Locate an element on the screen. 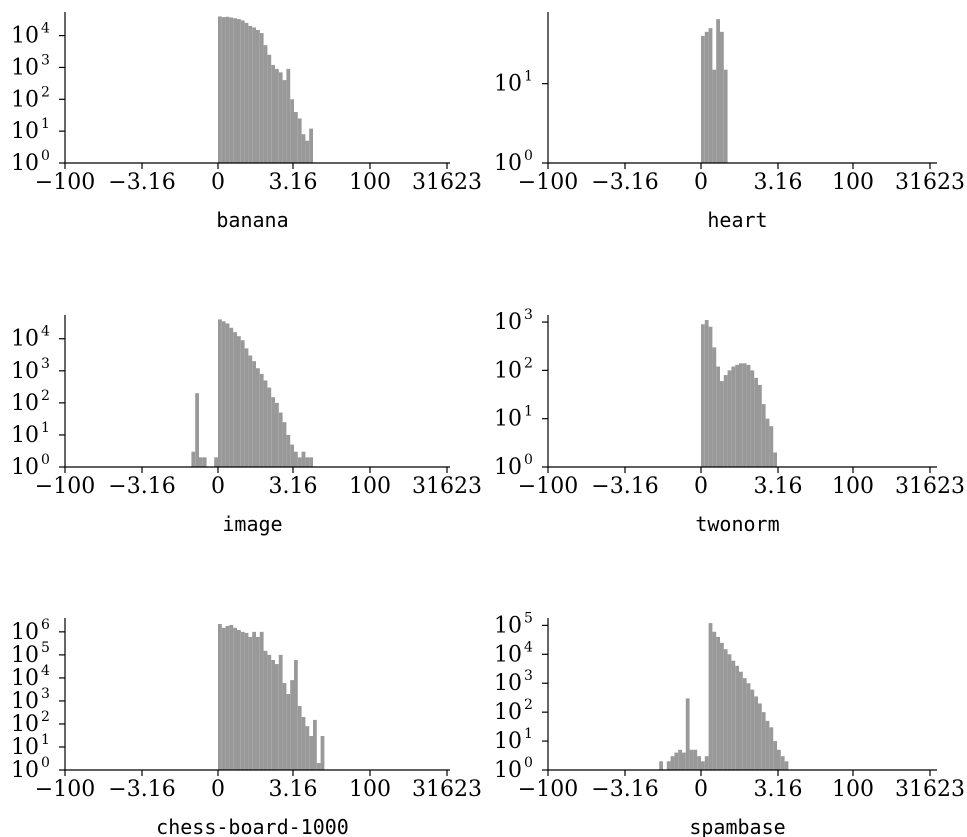  x-tick-label: −100 is located at coordinates (548, 182).